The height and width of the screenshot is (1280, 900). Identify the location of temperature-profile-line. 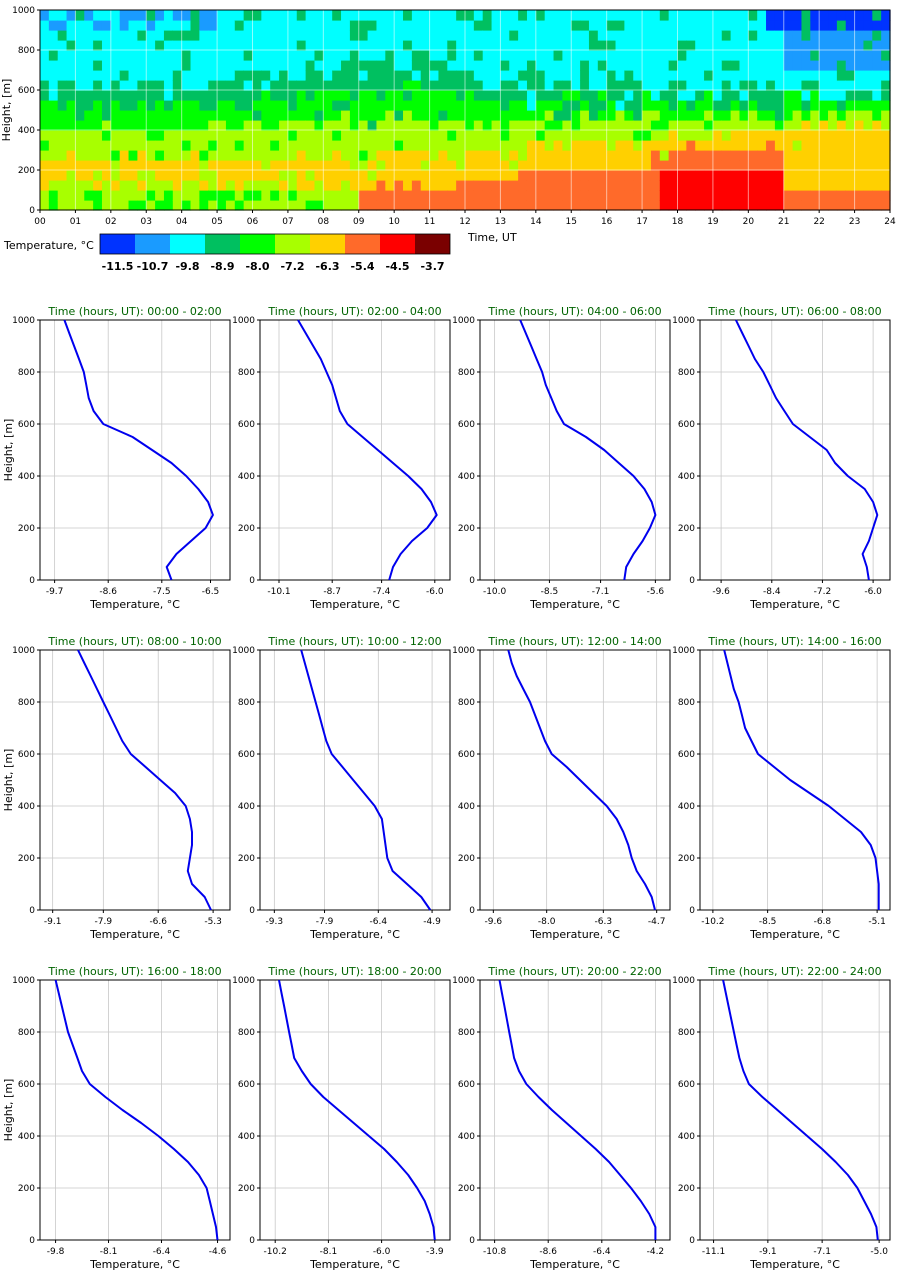
(366, 780).